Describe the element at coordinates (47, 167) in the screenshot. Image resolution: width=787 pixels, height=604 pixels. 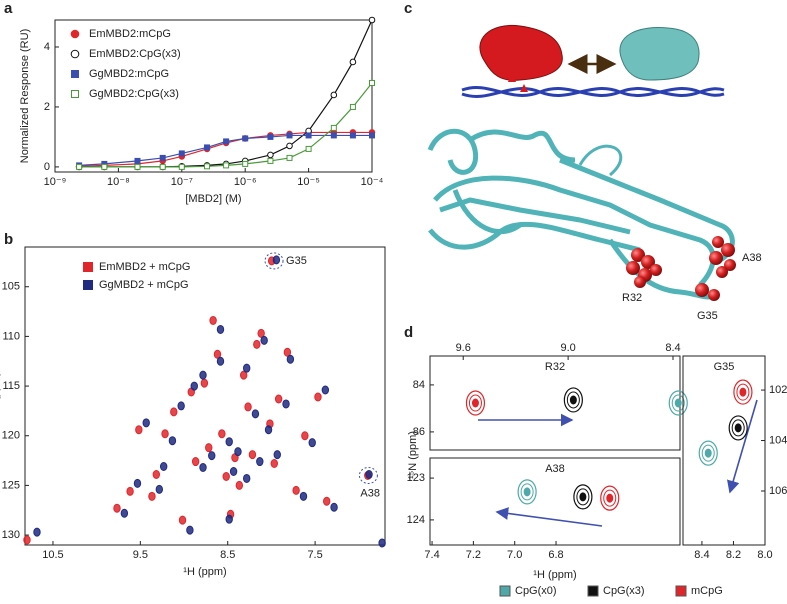
I see `y-tick-label: 0` at that location.